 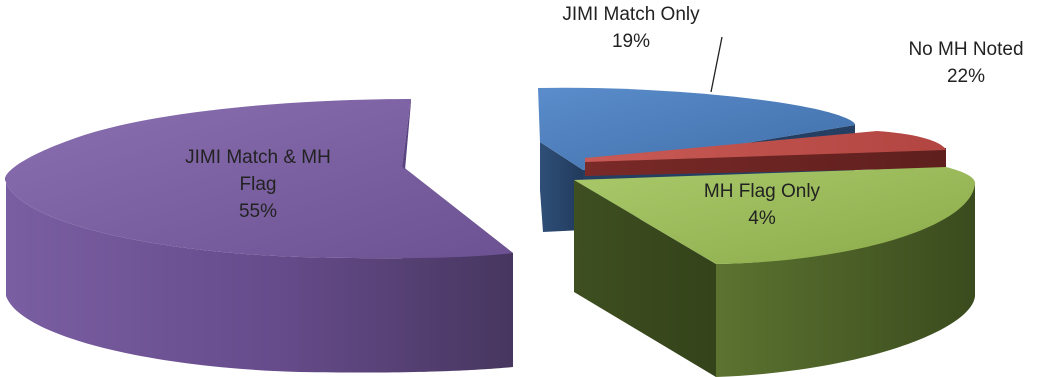 What do you see at coordinates (762, 191) in the screenshot?
I see `slice-label-line: MH Flag Only` at bounding box center [762, 191].